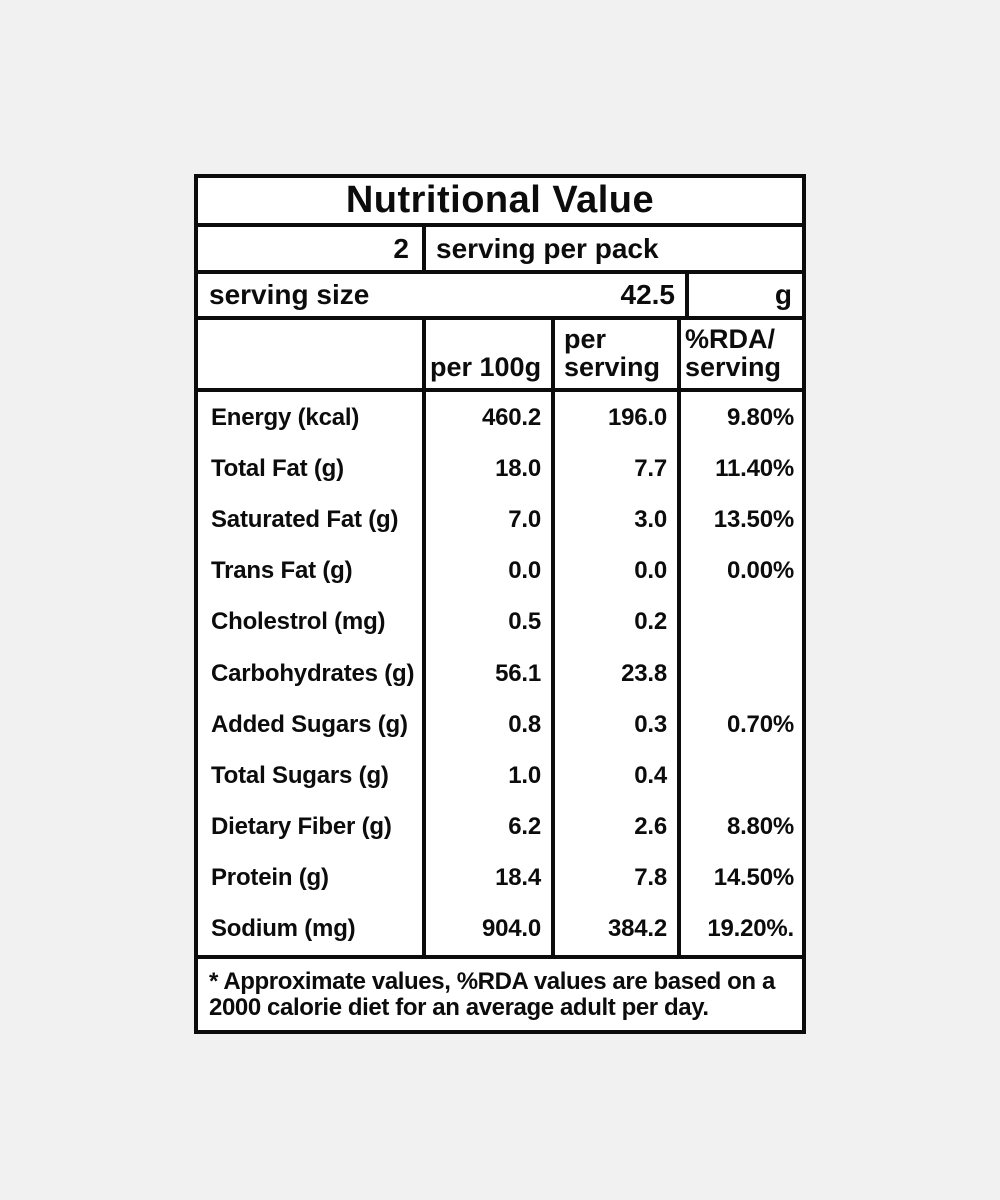  What do you see at coordinates (312, 248) in the screenshot?
I see `servings-count-cell: 2` at bounding box center [312, 248].